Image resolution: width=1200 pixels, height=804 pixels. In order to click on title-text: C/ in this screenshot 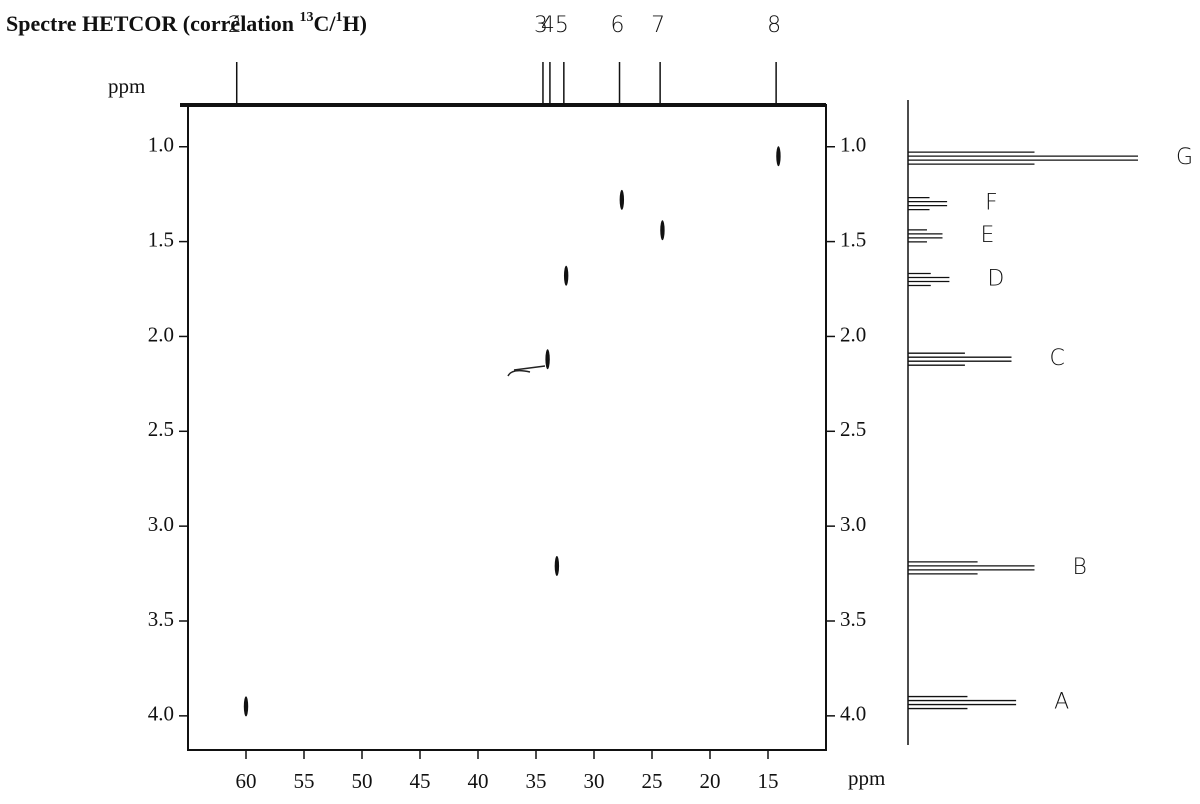, I will do `click(324, 23)`.